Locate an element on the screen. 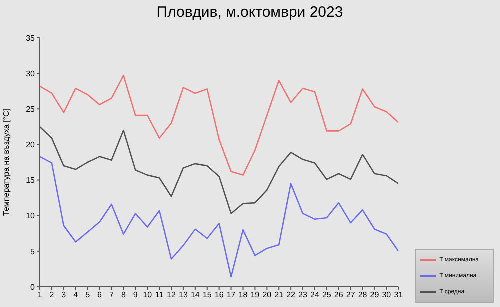 This screenshot has width=500, height=307. x-tick-label: 20 is located at coordinates (267, 295).